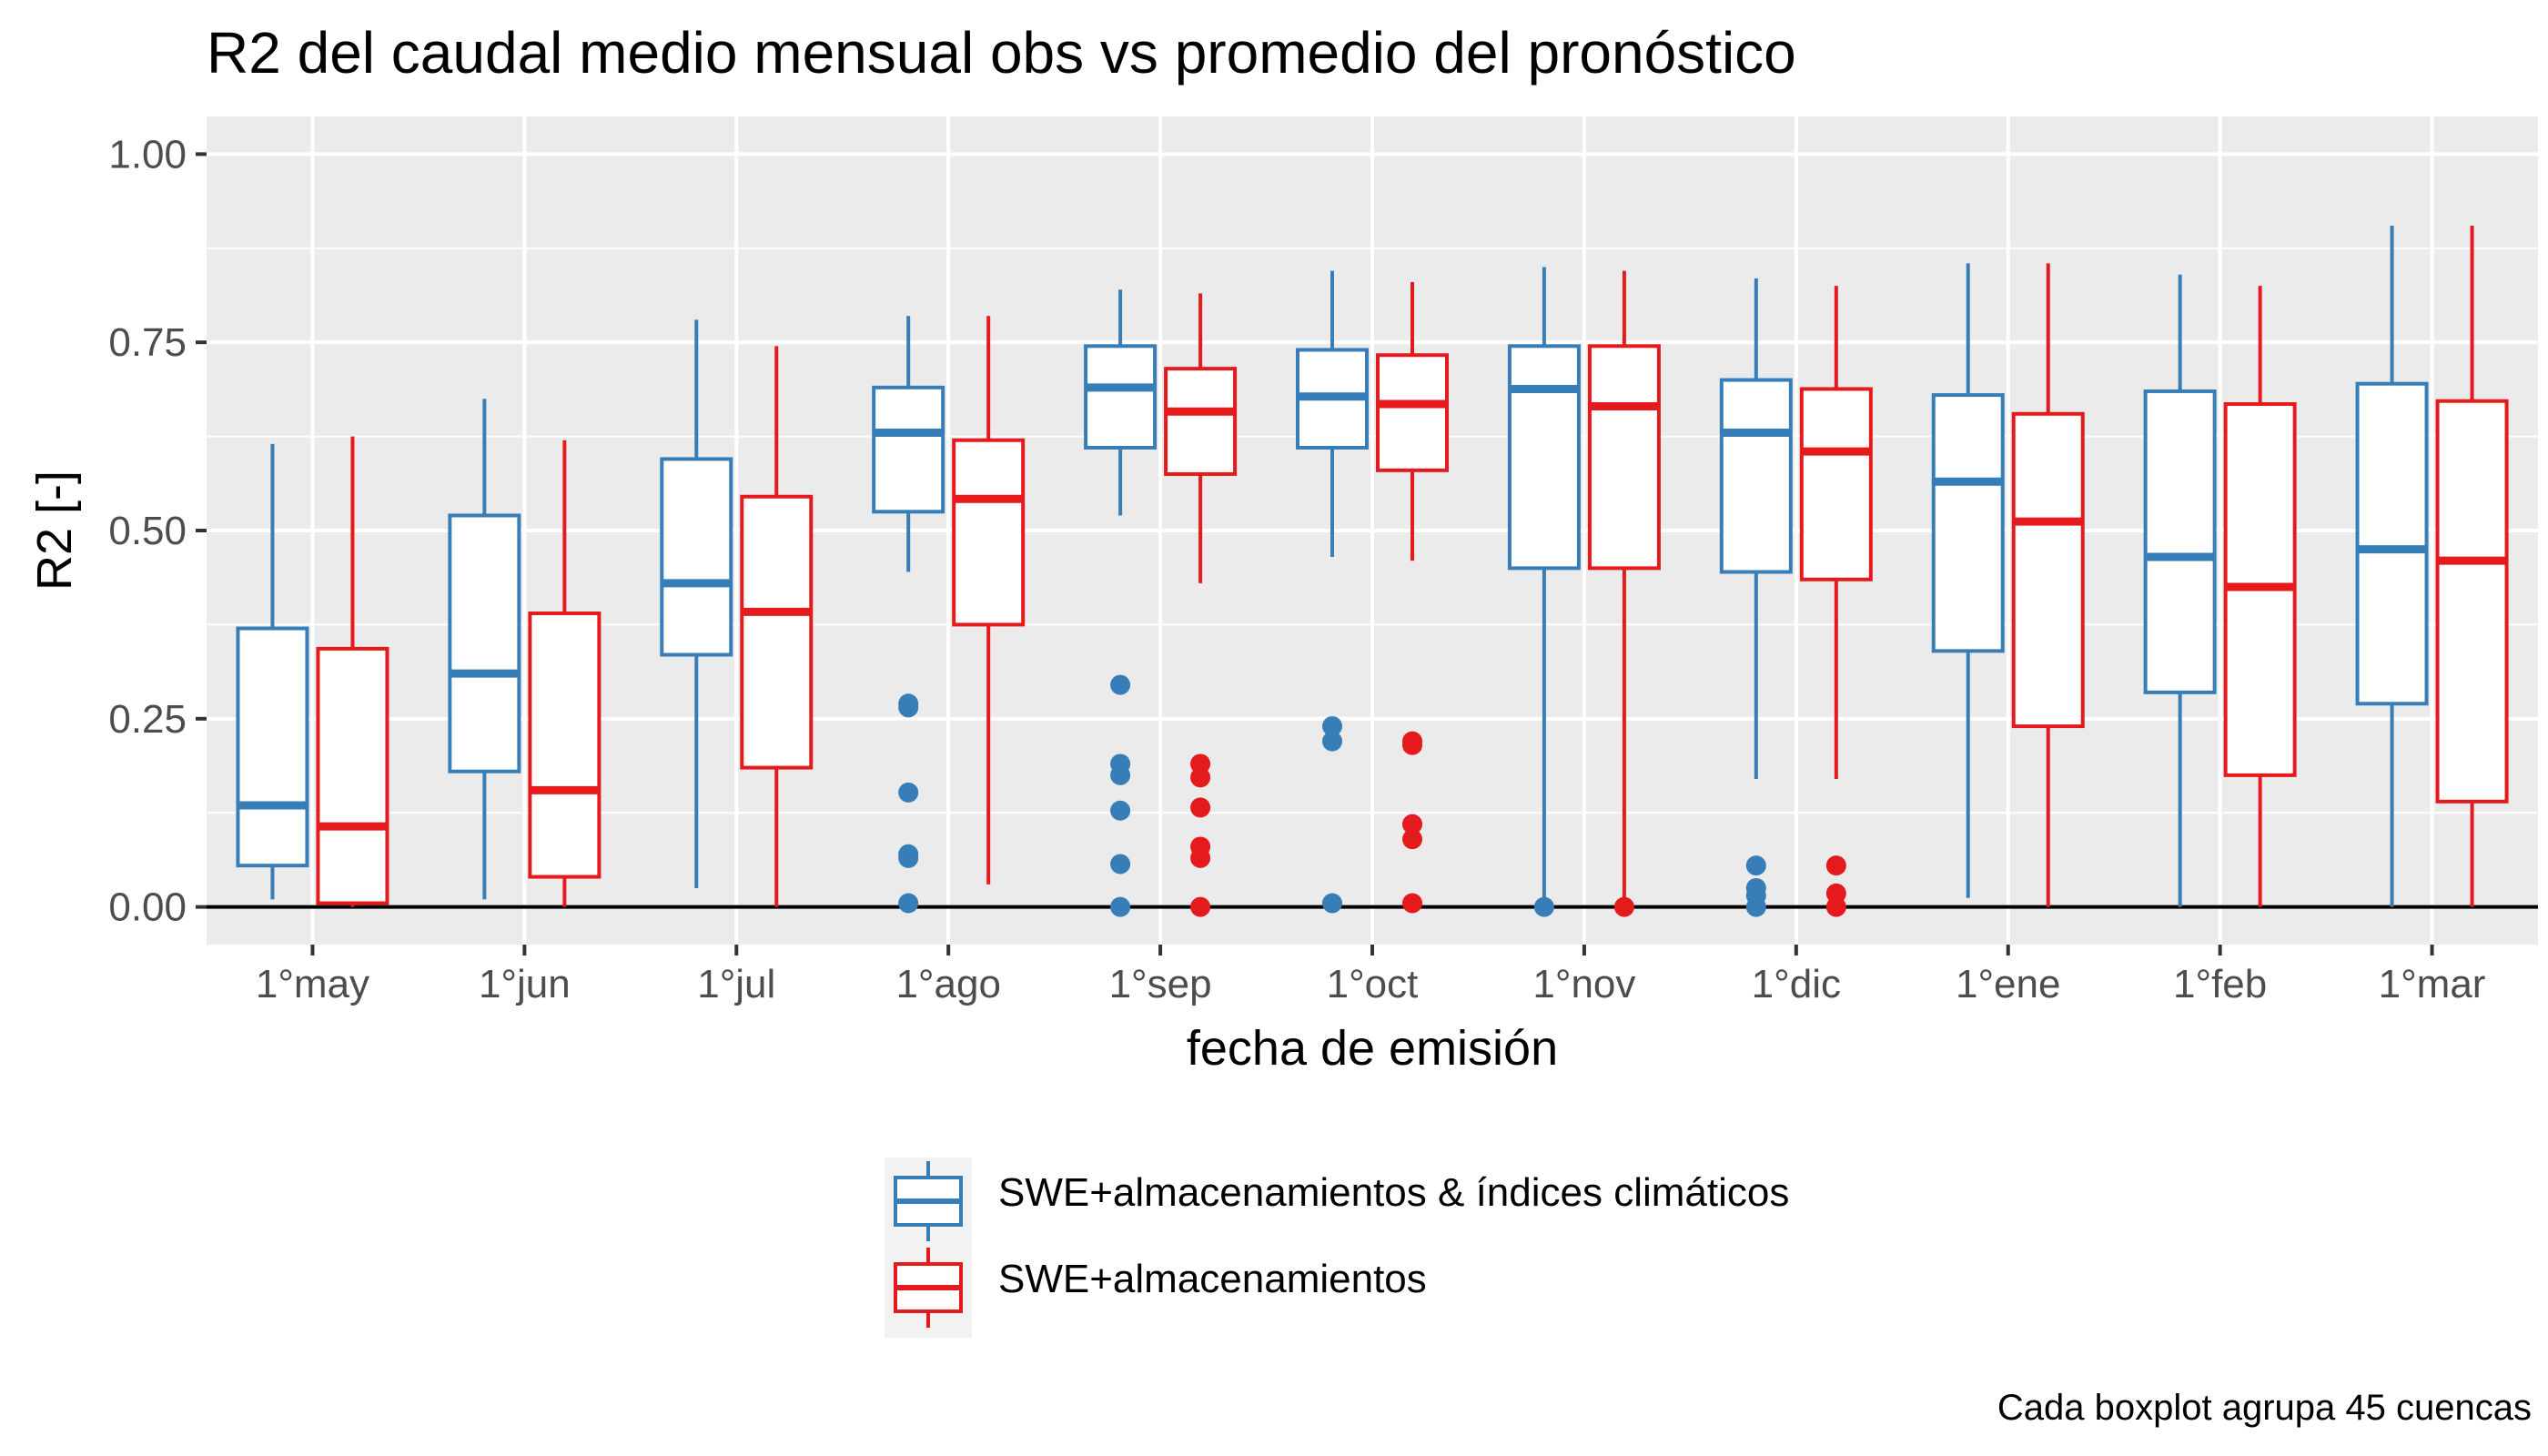 This screenshot has height=1456, width=2548. What do you see at coordinates (948, 984) in the screenshot?
I see `x-tick-label: 1°ago` at bounding box center [948, 984].